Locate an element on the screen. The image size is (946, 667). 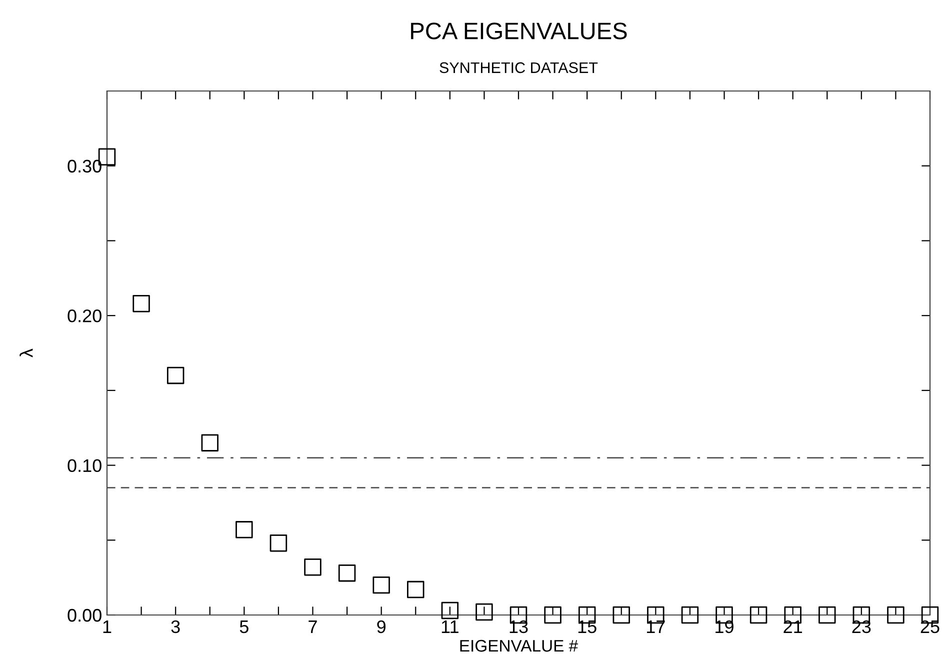
x-tick-label: 5 is located at coordinates (244, 627).